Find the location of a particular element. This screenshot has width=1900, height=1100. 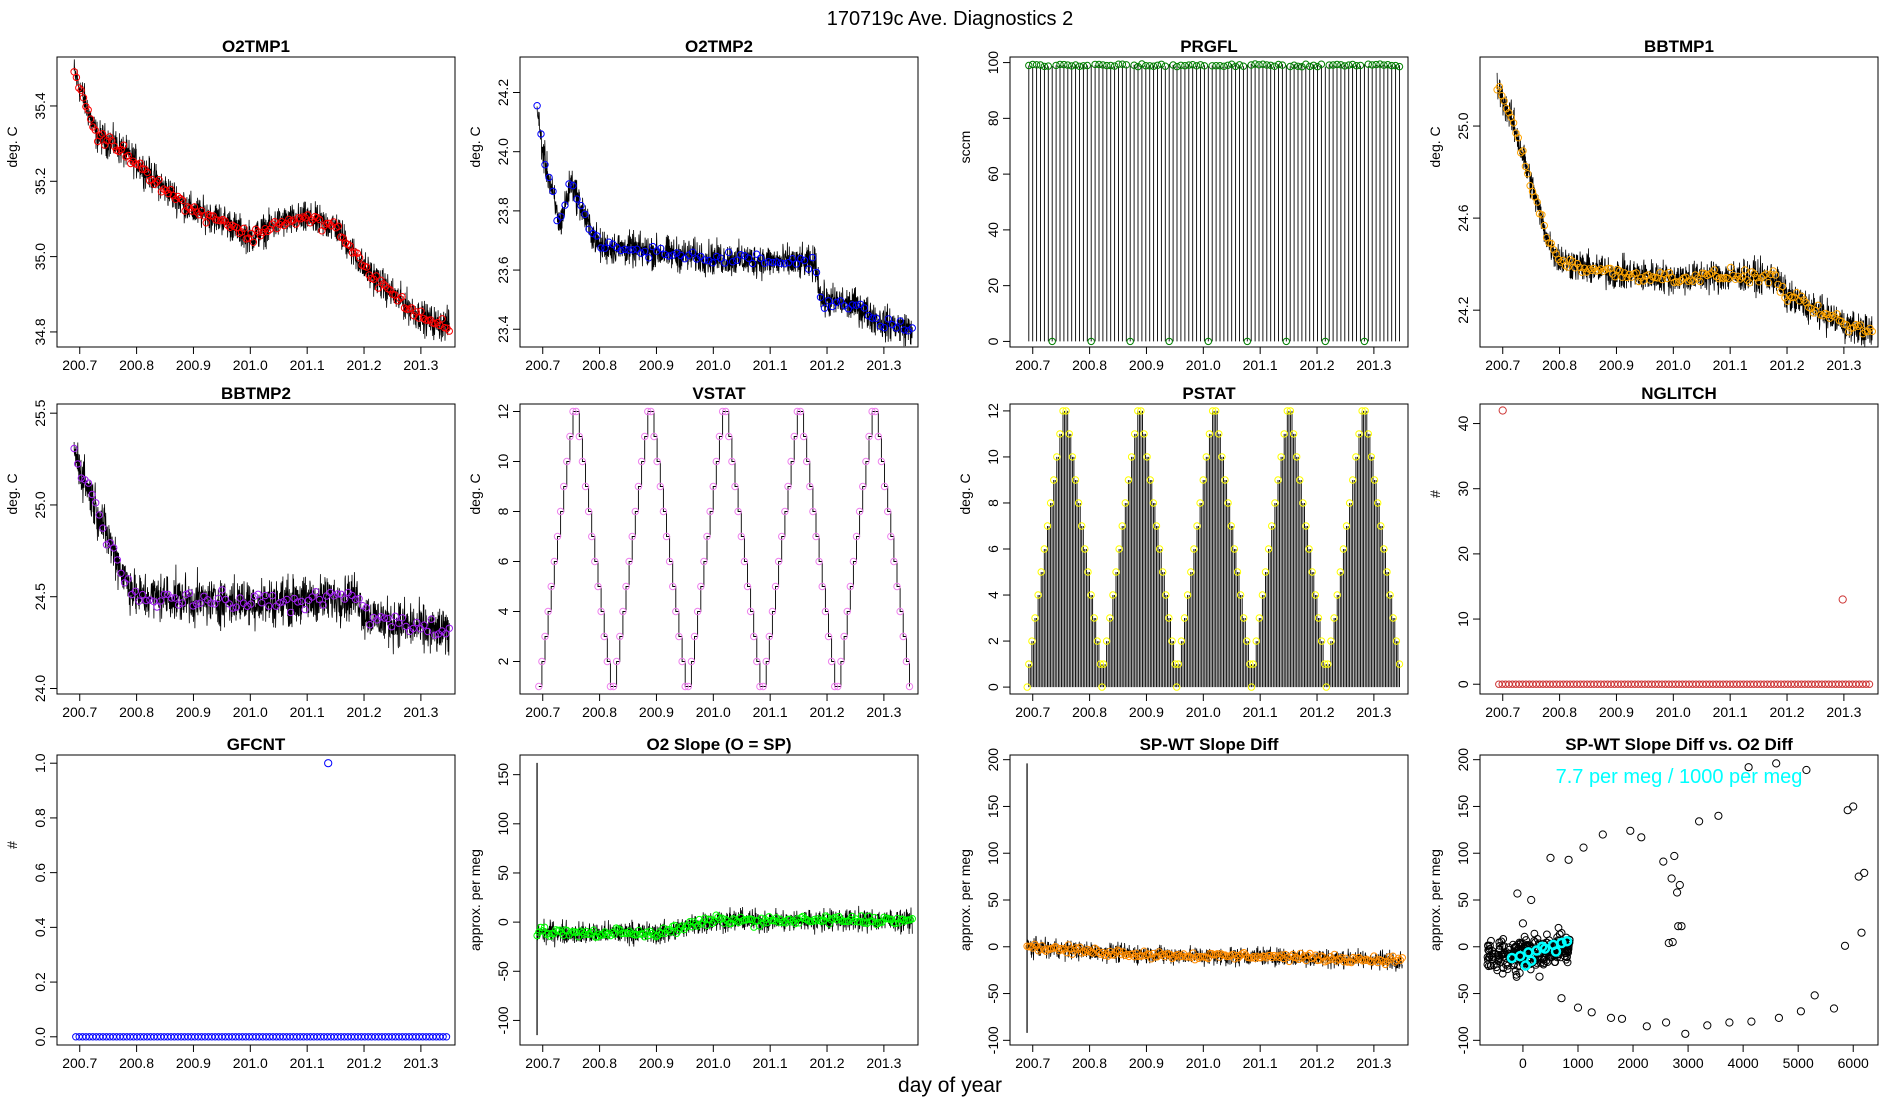

x-tick-label: 1000 is located at coordinates (1577, 1063).